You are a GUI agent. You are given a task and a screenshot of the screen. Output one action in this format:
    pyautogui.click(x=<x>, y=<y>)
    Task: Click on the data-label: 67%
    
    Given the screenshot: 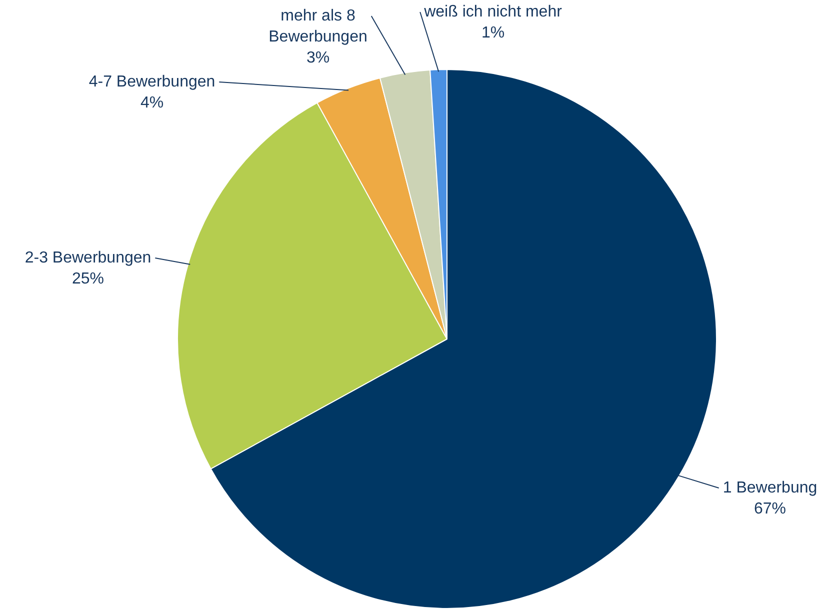 What is the action you would take?
    pyautogui.click(x=770, y=509)
    